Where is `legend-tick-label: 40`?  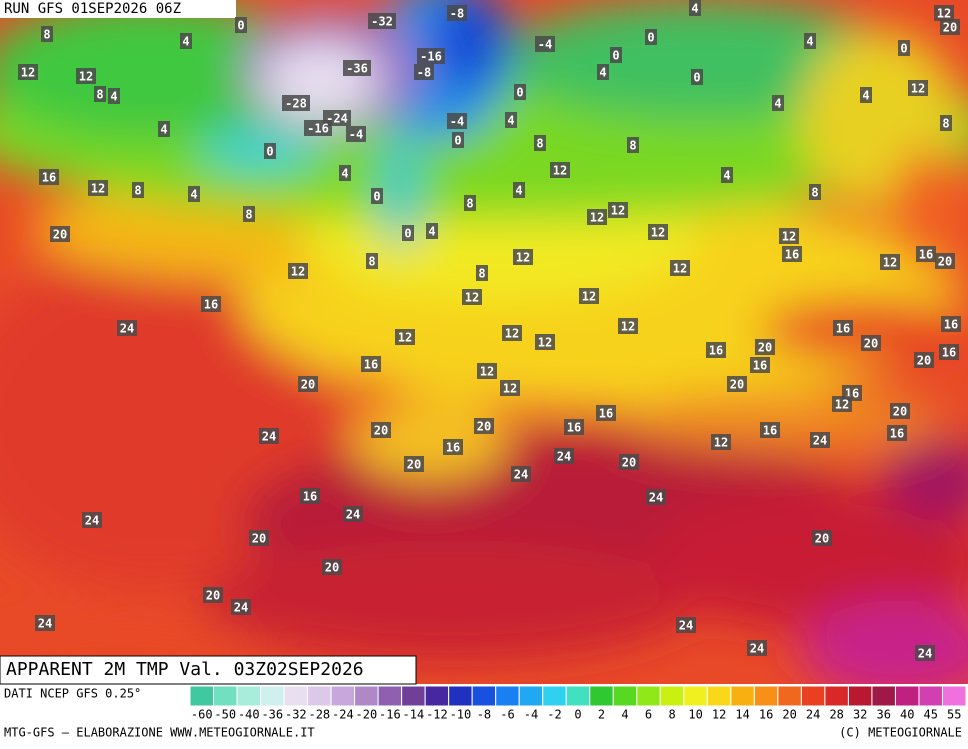 legend-tick-label: 40 is located at coordinates (907, 715).